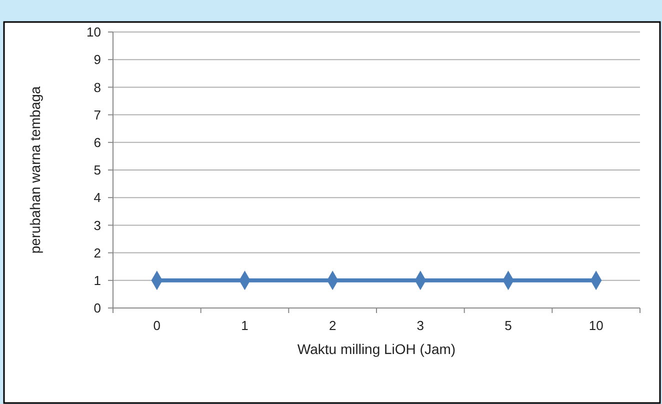 The height and width of the screenshot is (404, 662). I want to click on y-tick-label: 3, so click(97, 225).